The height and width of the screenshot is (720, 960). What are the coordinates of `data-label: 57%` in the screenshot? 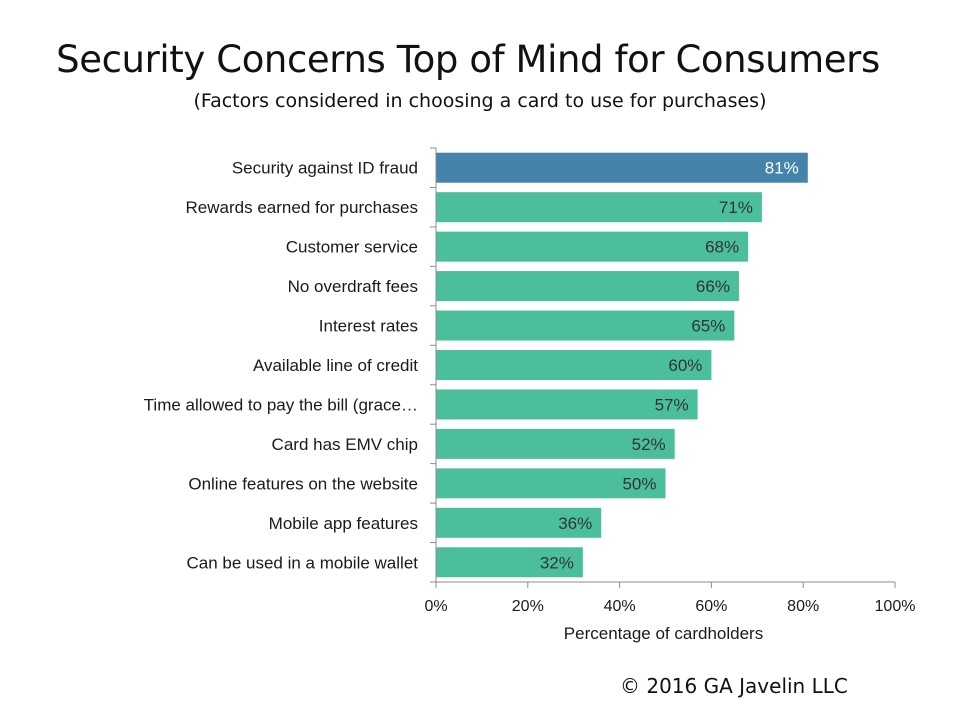 It's located at (672, 404).